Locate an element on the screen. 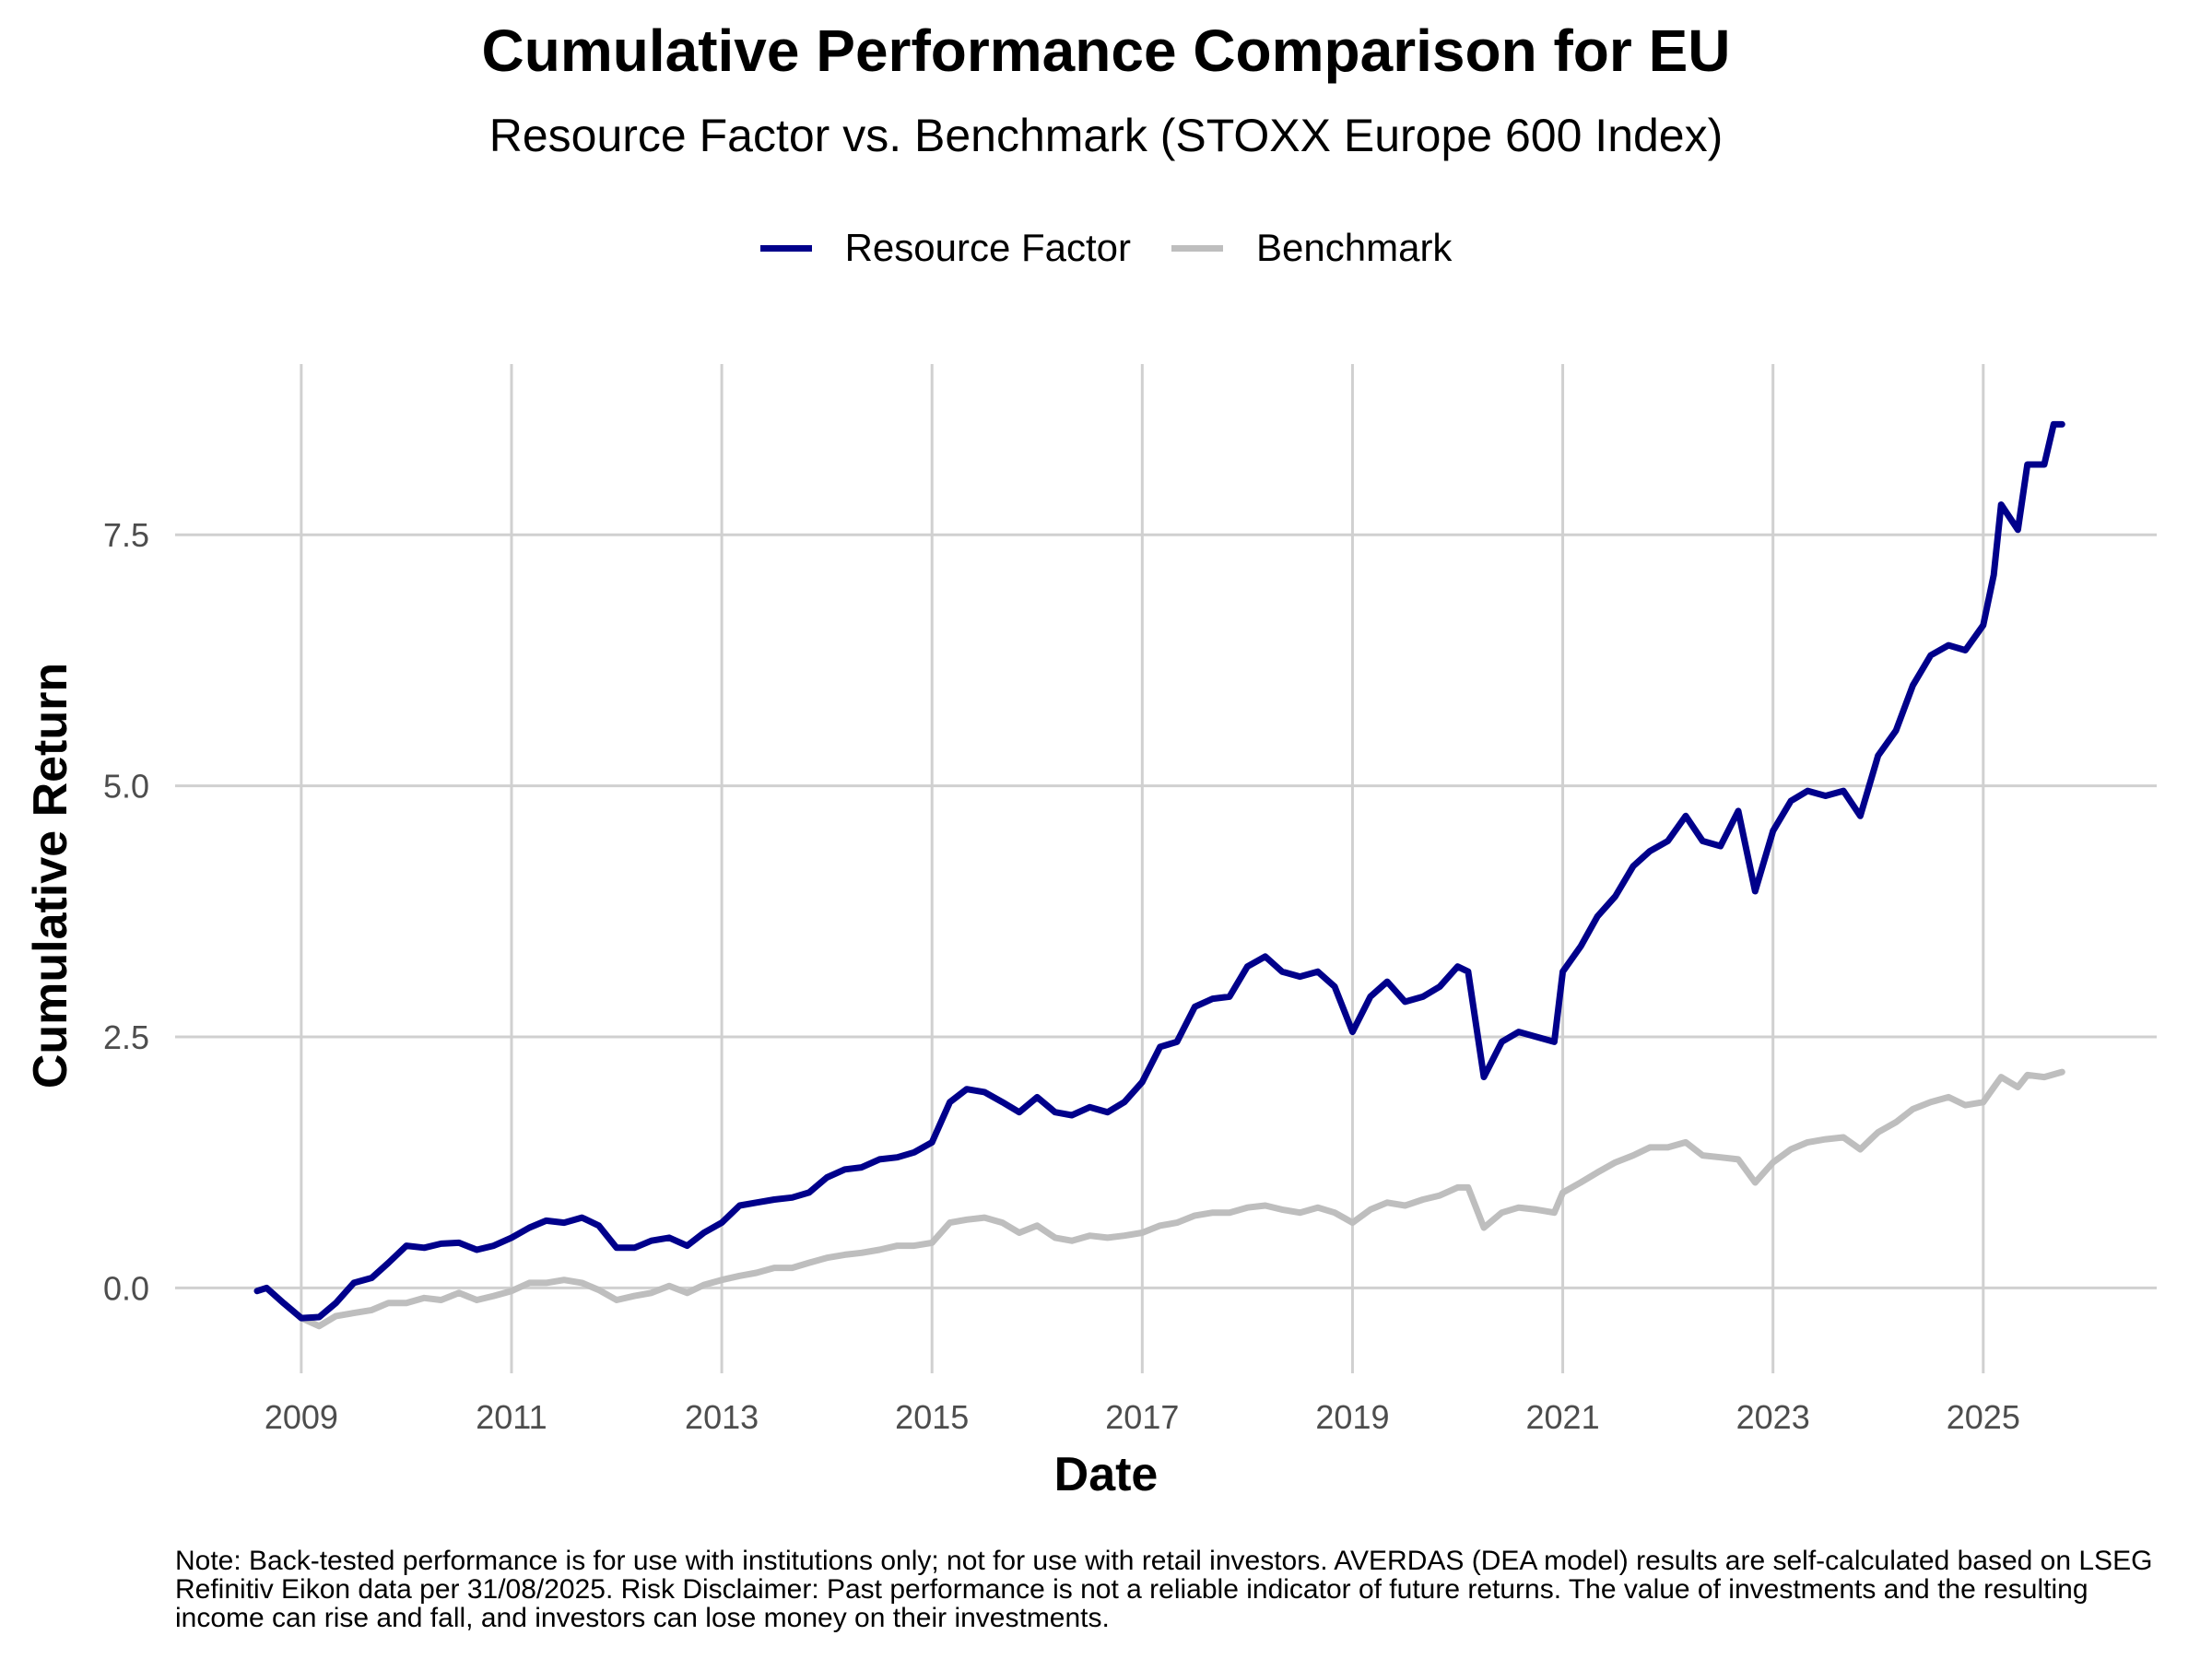 The height and width of the screenshot is (1659, 2212). x-tick-label: 2017 is located at coordinates (1142, 1417).